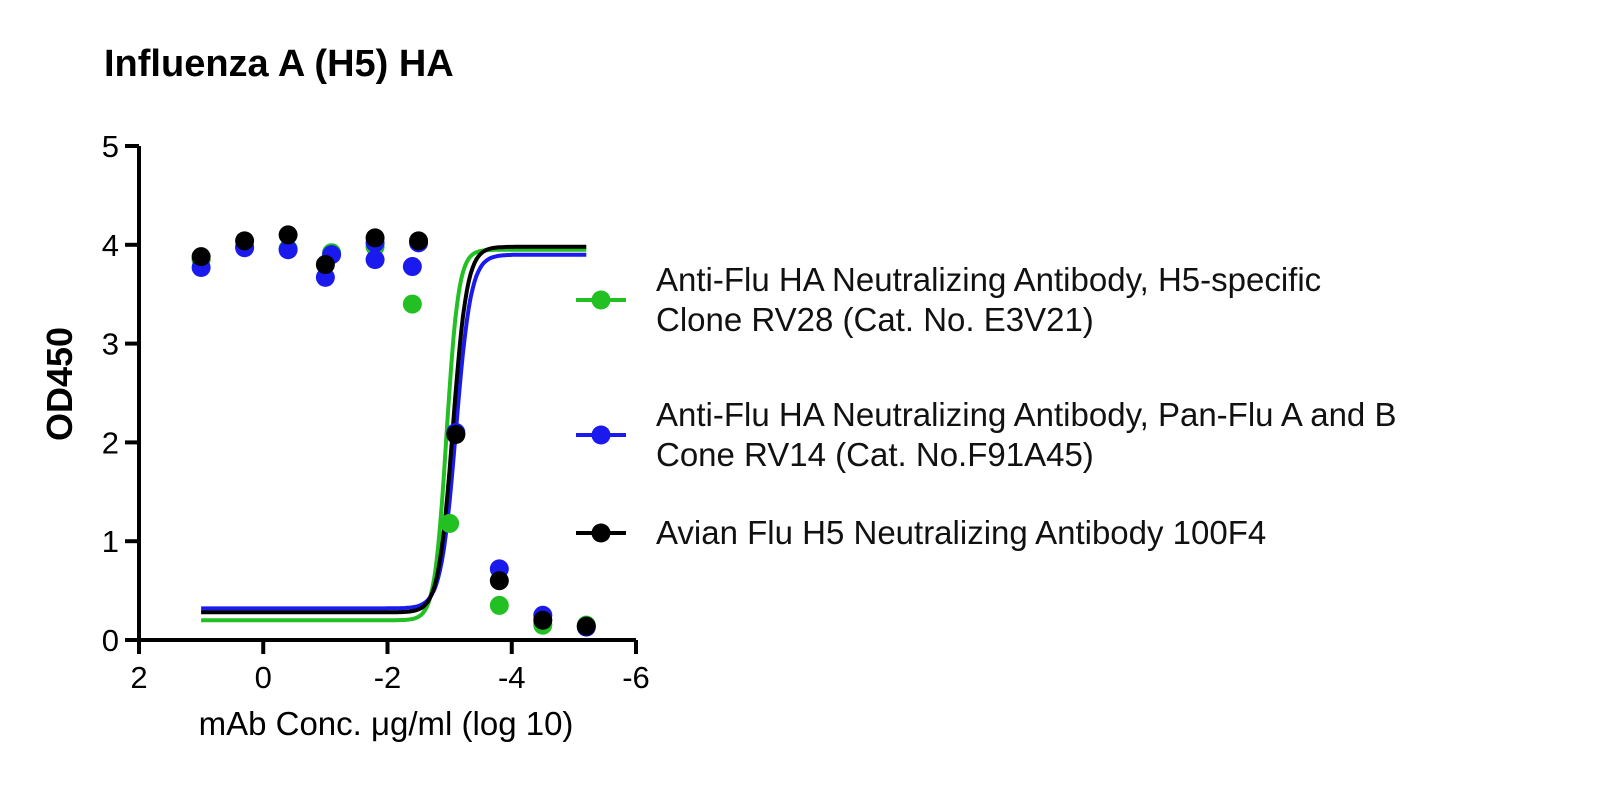 This screenshot has width=1600, height=792. What do you see at coordinates (110, 344) in the screenshot?
I see `y-tick-label: 3` at bounding box center [110, 344].